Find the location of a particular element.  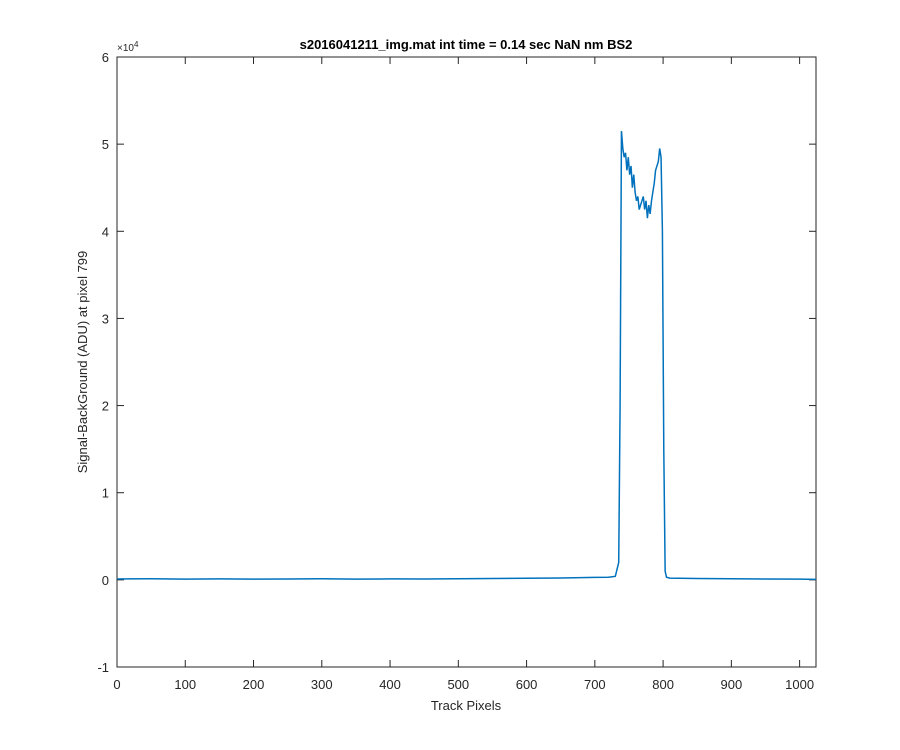

y-tick-label: 4 is located at coordinates (105, 231).